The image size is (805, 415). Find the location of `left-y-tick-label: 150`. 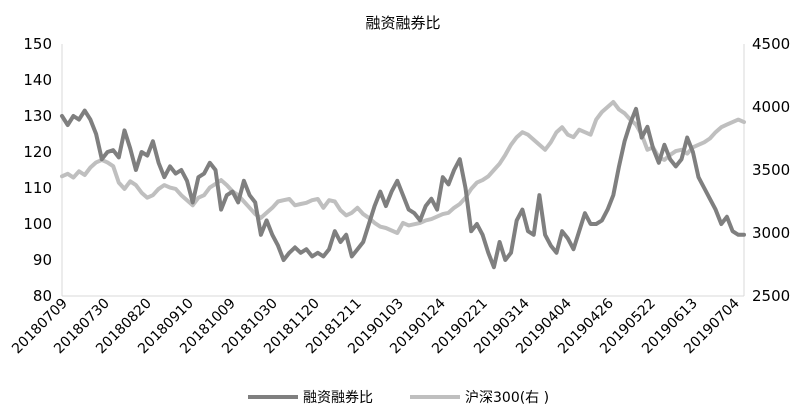

left-y-tick-label: 150 is located at coordinates (37, 44).